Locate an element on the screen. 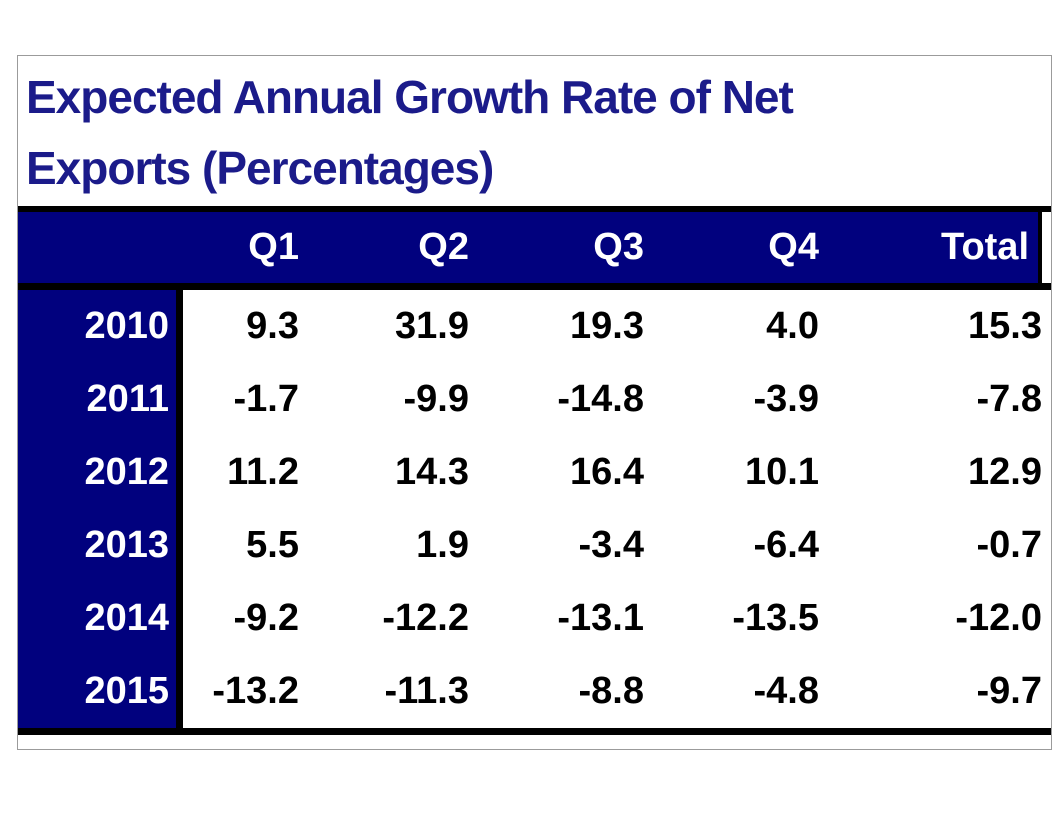  cell-value: -3.9 is located at coordinates (786, 399).